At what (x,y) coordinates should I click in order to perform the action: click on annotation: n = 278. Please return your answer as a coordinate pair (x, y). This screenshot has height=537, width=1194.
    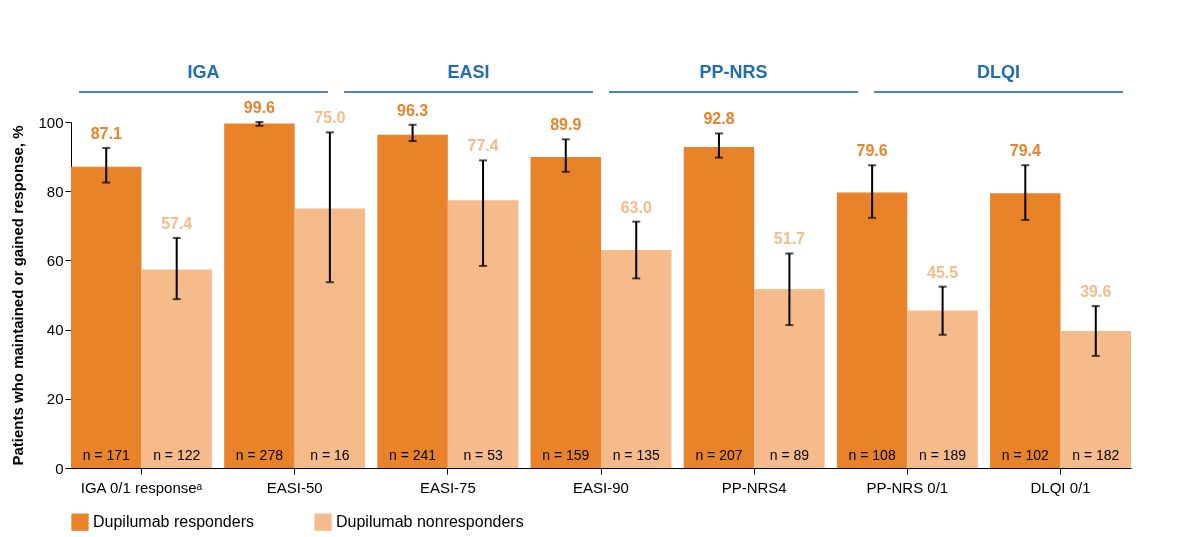
    Looking at the image, I should click on (259, 455).